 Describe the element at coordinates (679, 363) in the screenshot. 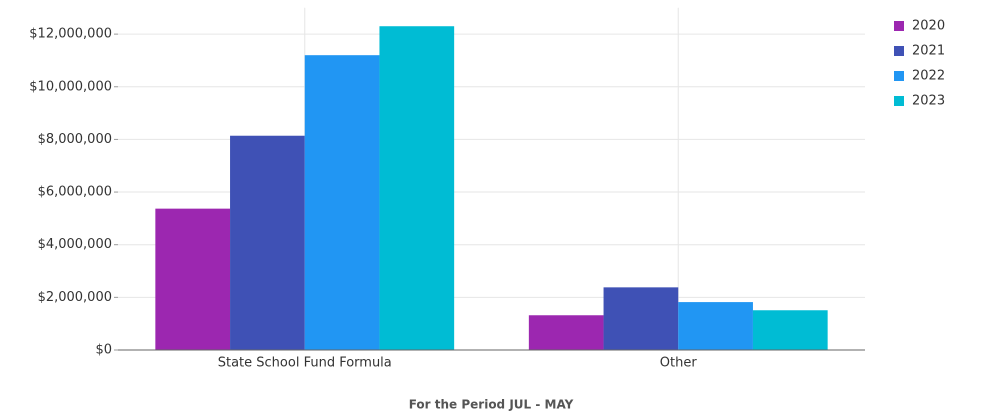

I see `x-tick-label: Other` at that location.